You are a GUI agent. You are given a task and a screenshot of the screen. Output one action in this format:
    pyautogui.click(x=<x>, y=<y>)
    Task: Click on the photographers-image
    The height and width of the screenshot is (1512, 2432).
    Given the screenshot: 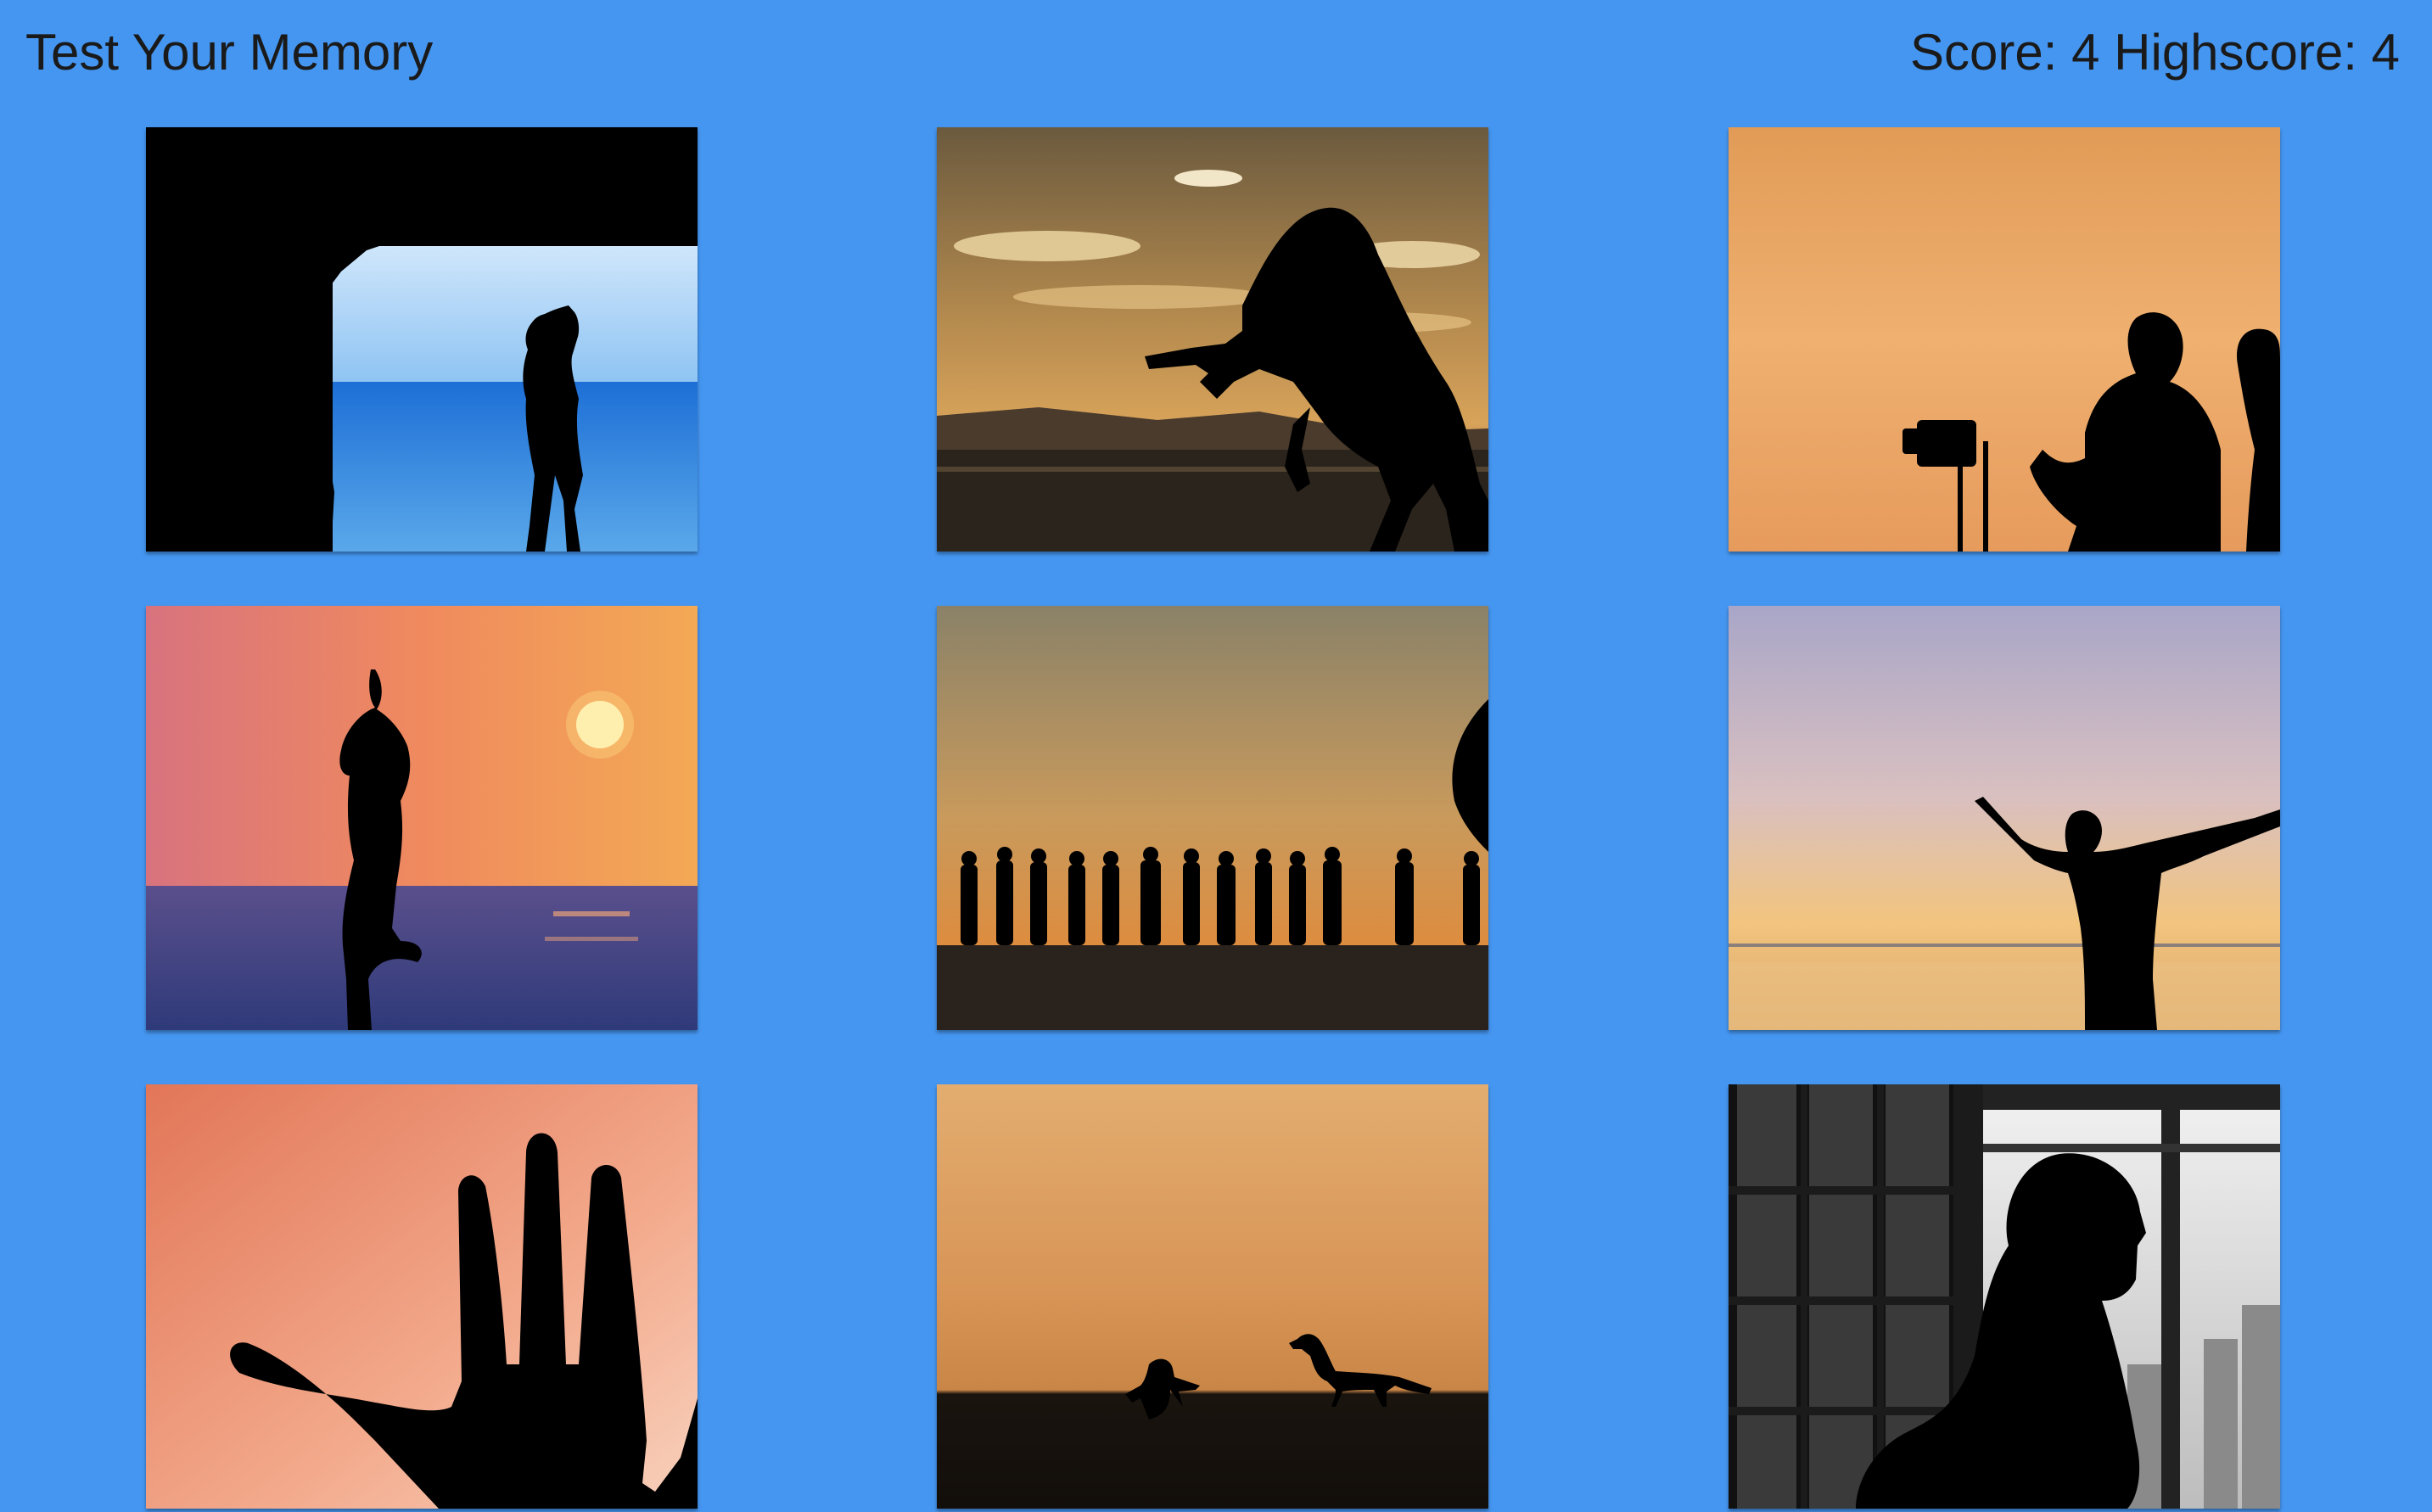 What is the action you would take?
    pyautogui.click(x=2004, y=339)
    